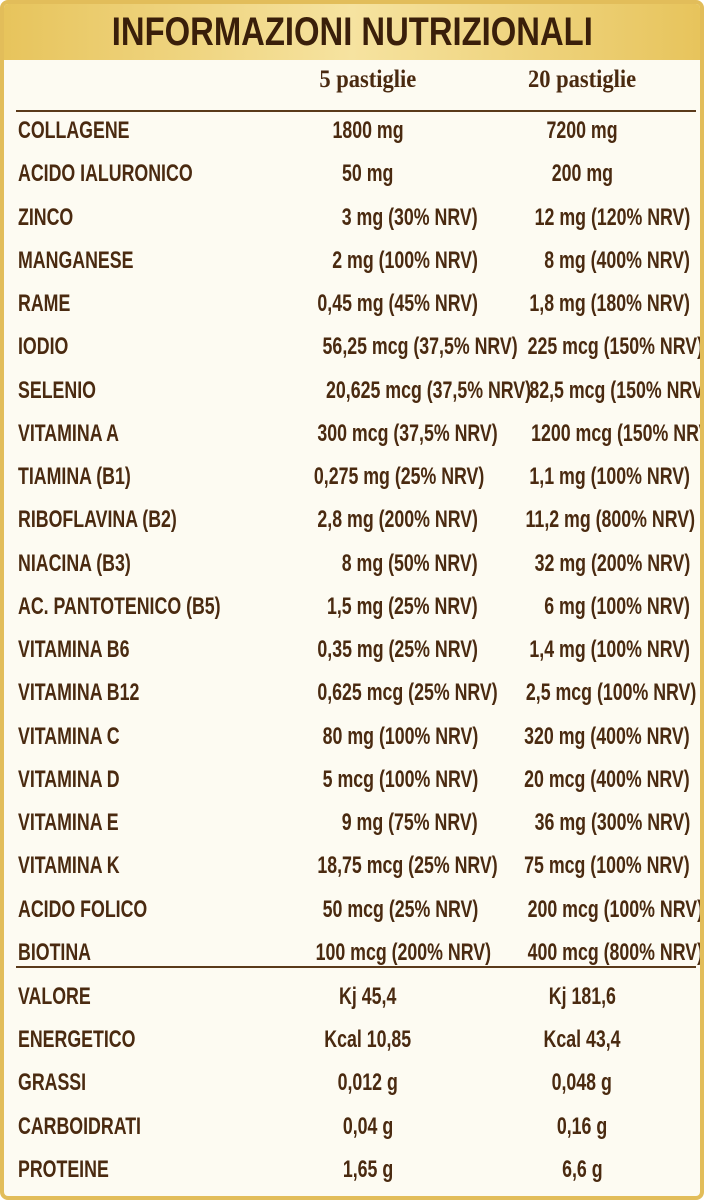 The image size is (704, 1200). What do you see at coordinates (46, 217) in the screenshot?
I see `cell-text: ZINCO` at bounding box center [46, 217].